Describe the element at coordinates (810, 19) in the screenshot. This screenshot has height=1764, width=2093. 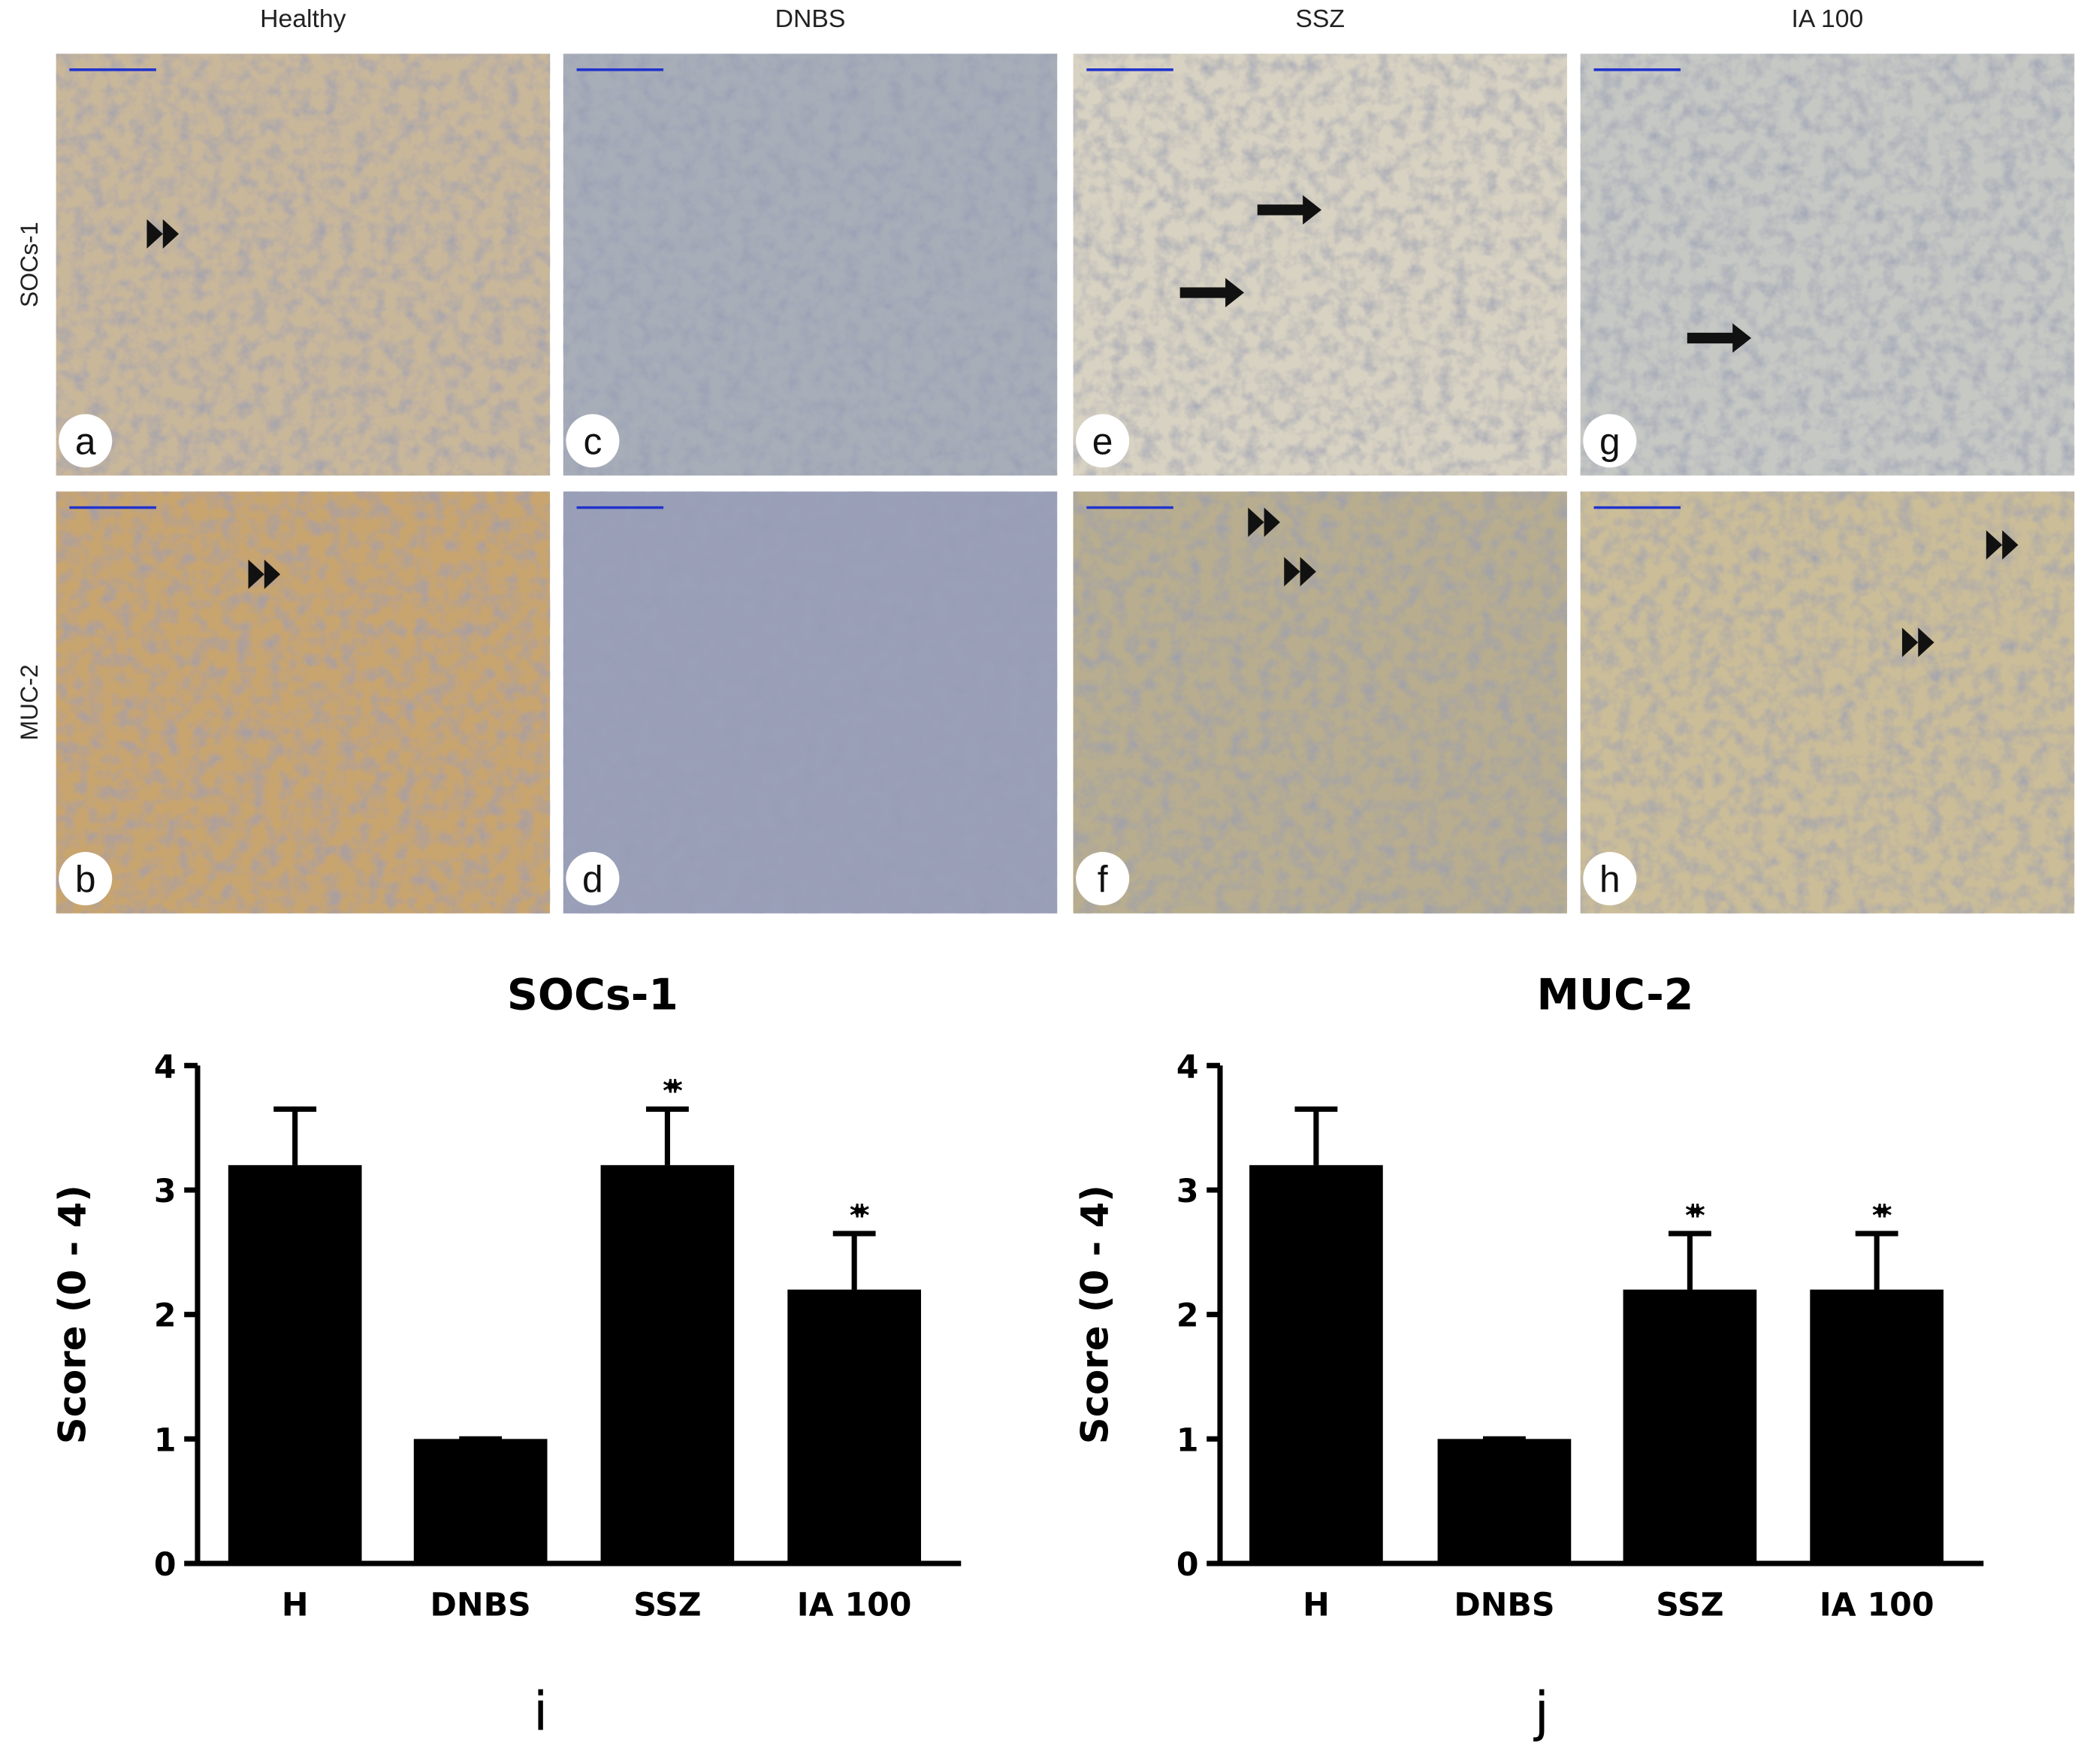
I see `column-label: DNBS` at that location.